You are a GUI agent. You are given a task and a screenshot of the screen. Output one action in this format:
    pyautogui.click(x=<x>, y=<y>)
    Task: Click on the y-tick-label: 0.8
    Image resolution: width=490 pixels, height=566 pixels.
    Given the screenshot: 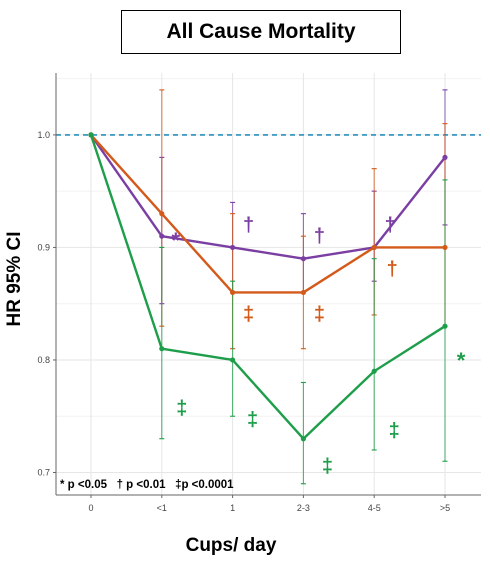 What is the action you would take?
    pyautogui.click(x=43, y=360)
    